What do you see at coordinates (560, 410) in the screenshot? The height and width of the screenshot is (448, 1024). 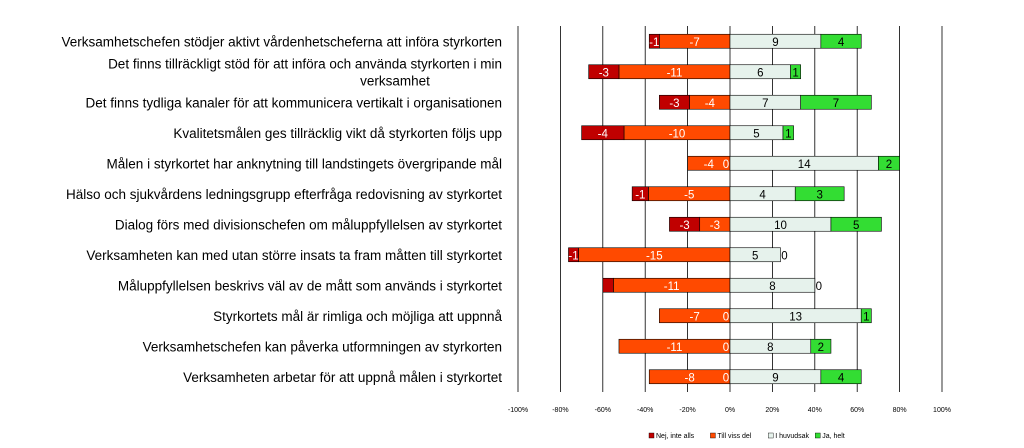 I see `x-tick-label: -80%` at bounding box center [560, 410].